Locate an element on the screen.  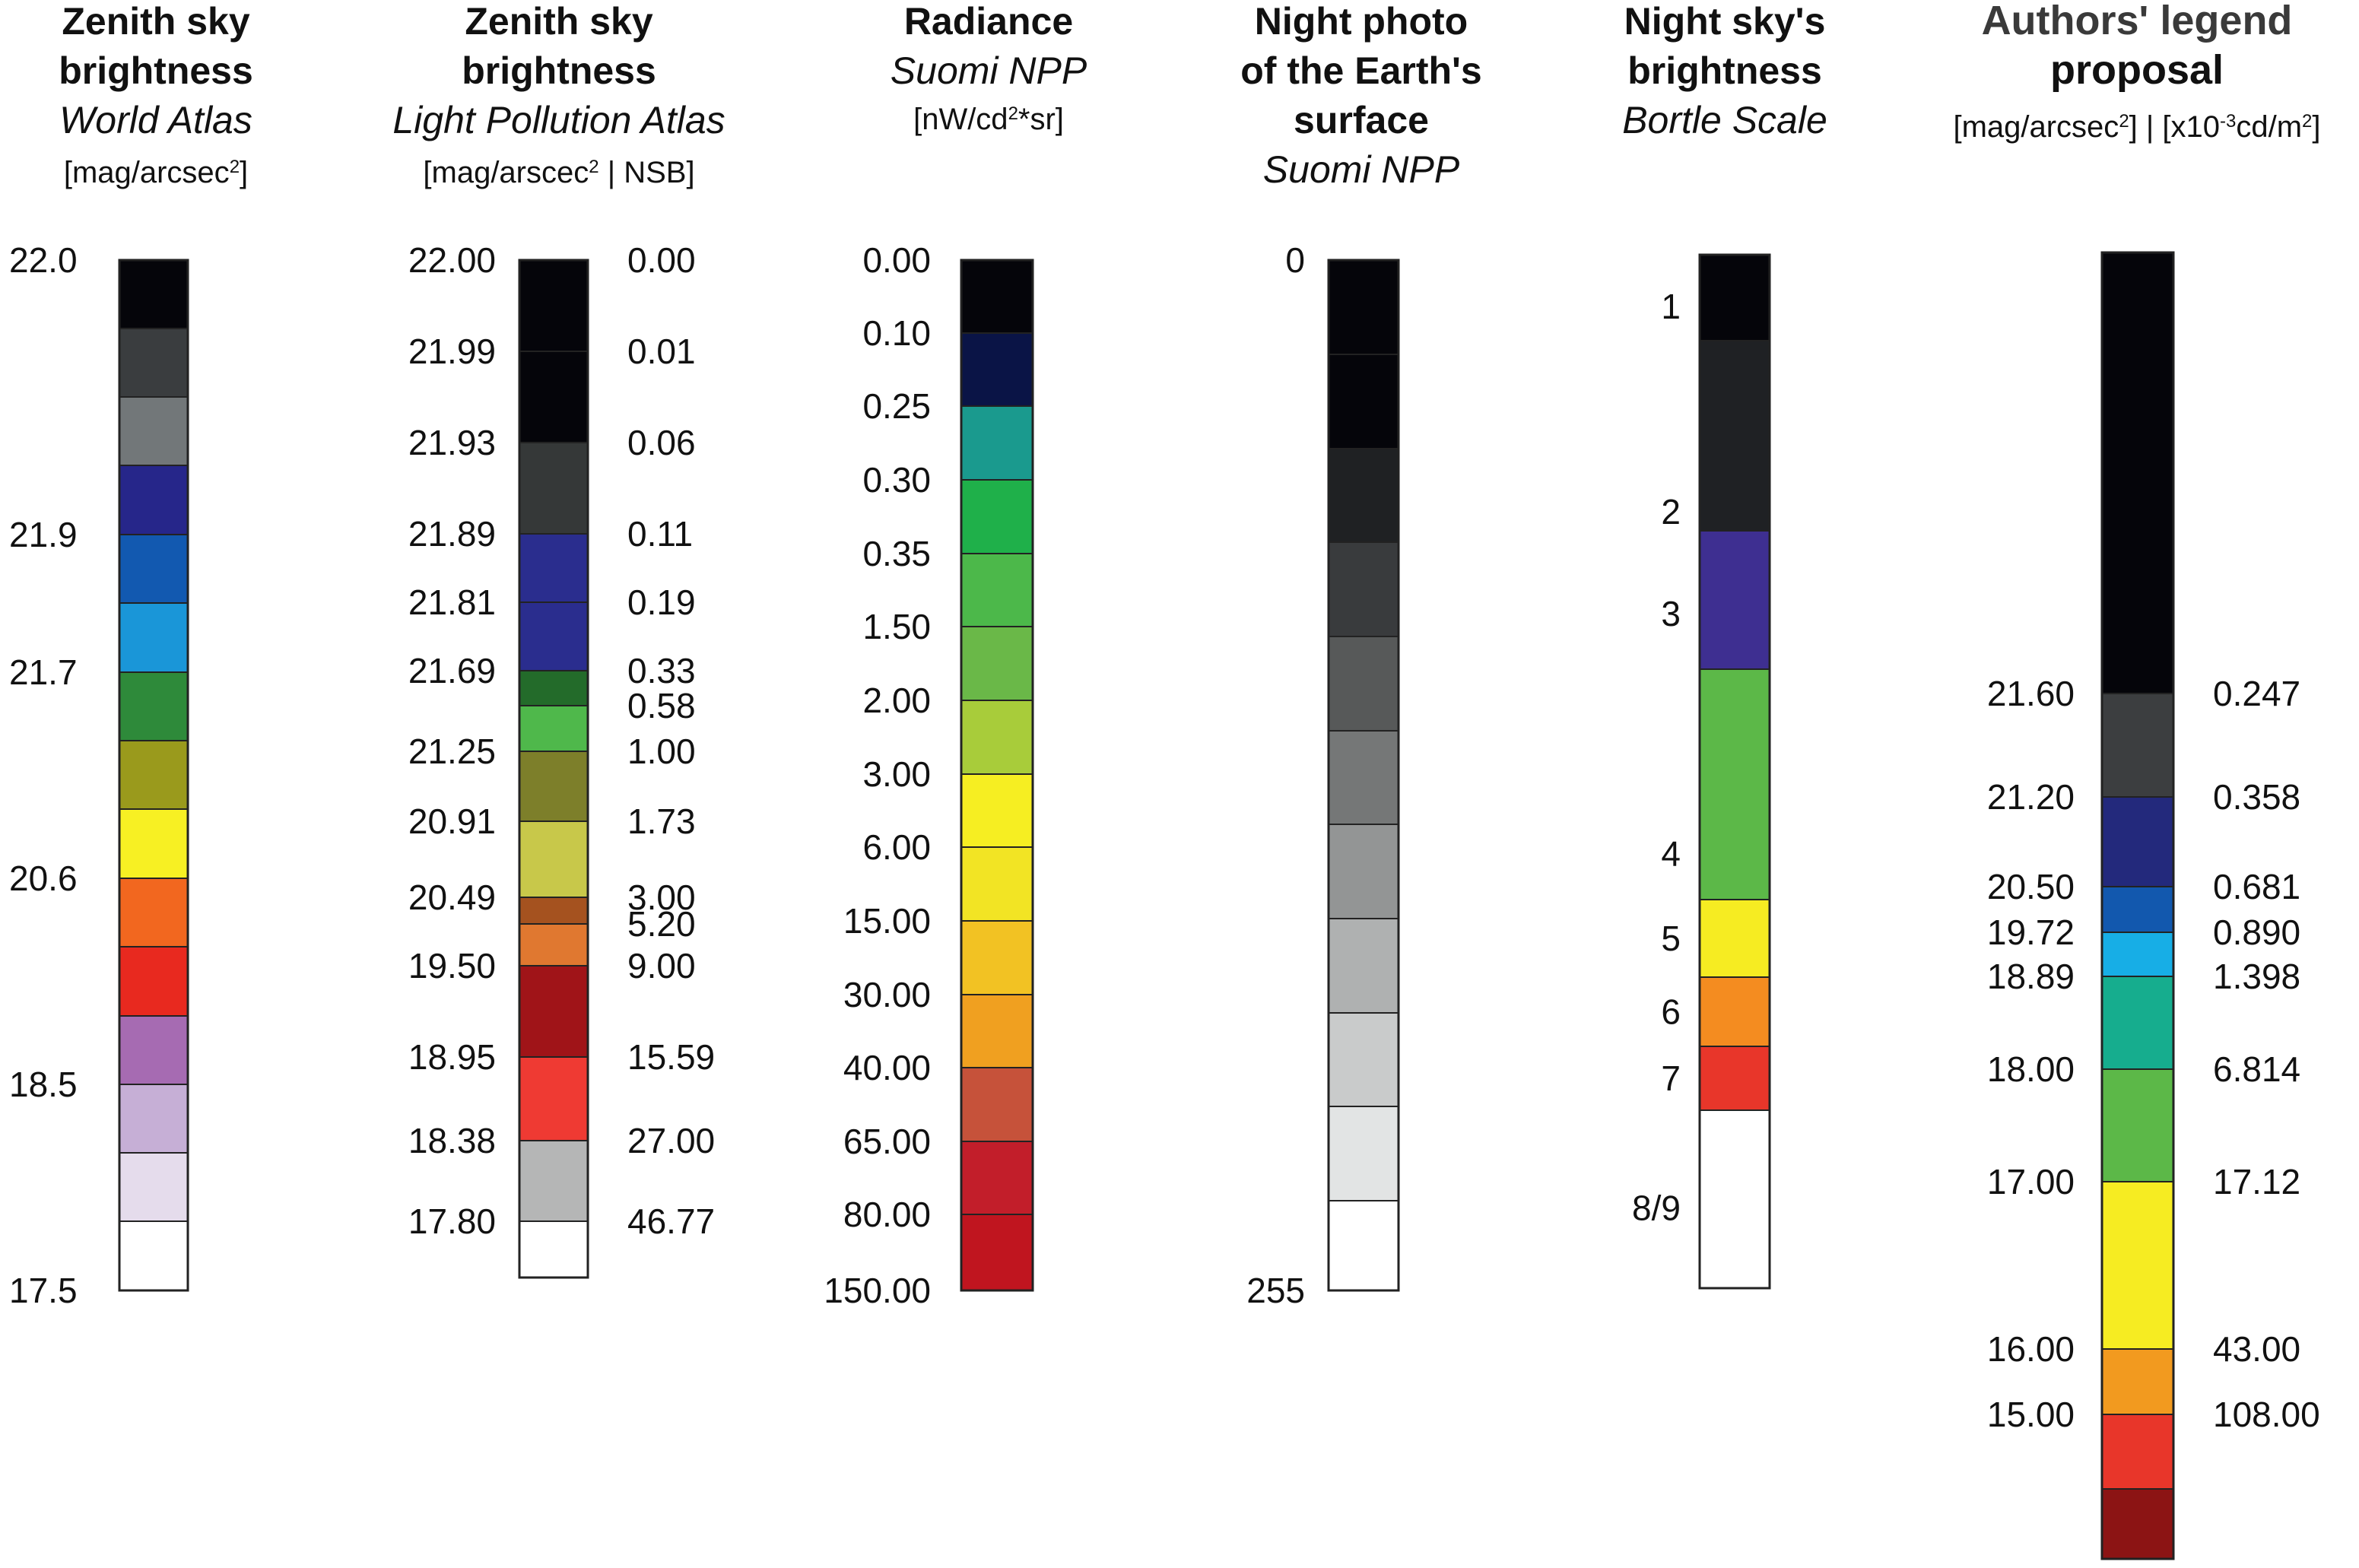
left-scale-label: 0.35 is located at coordinates (896, 553).